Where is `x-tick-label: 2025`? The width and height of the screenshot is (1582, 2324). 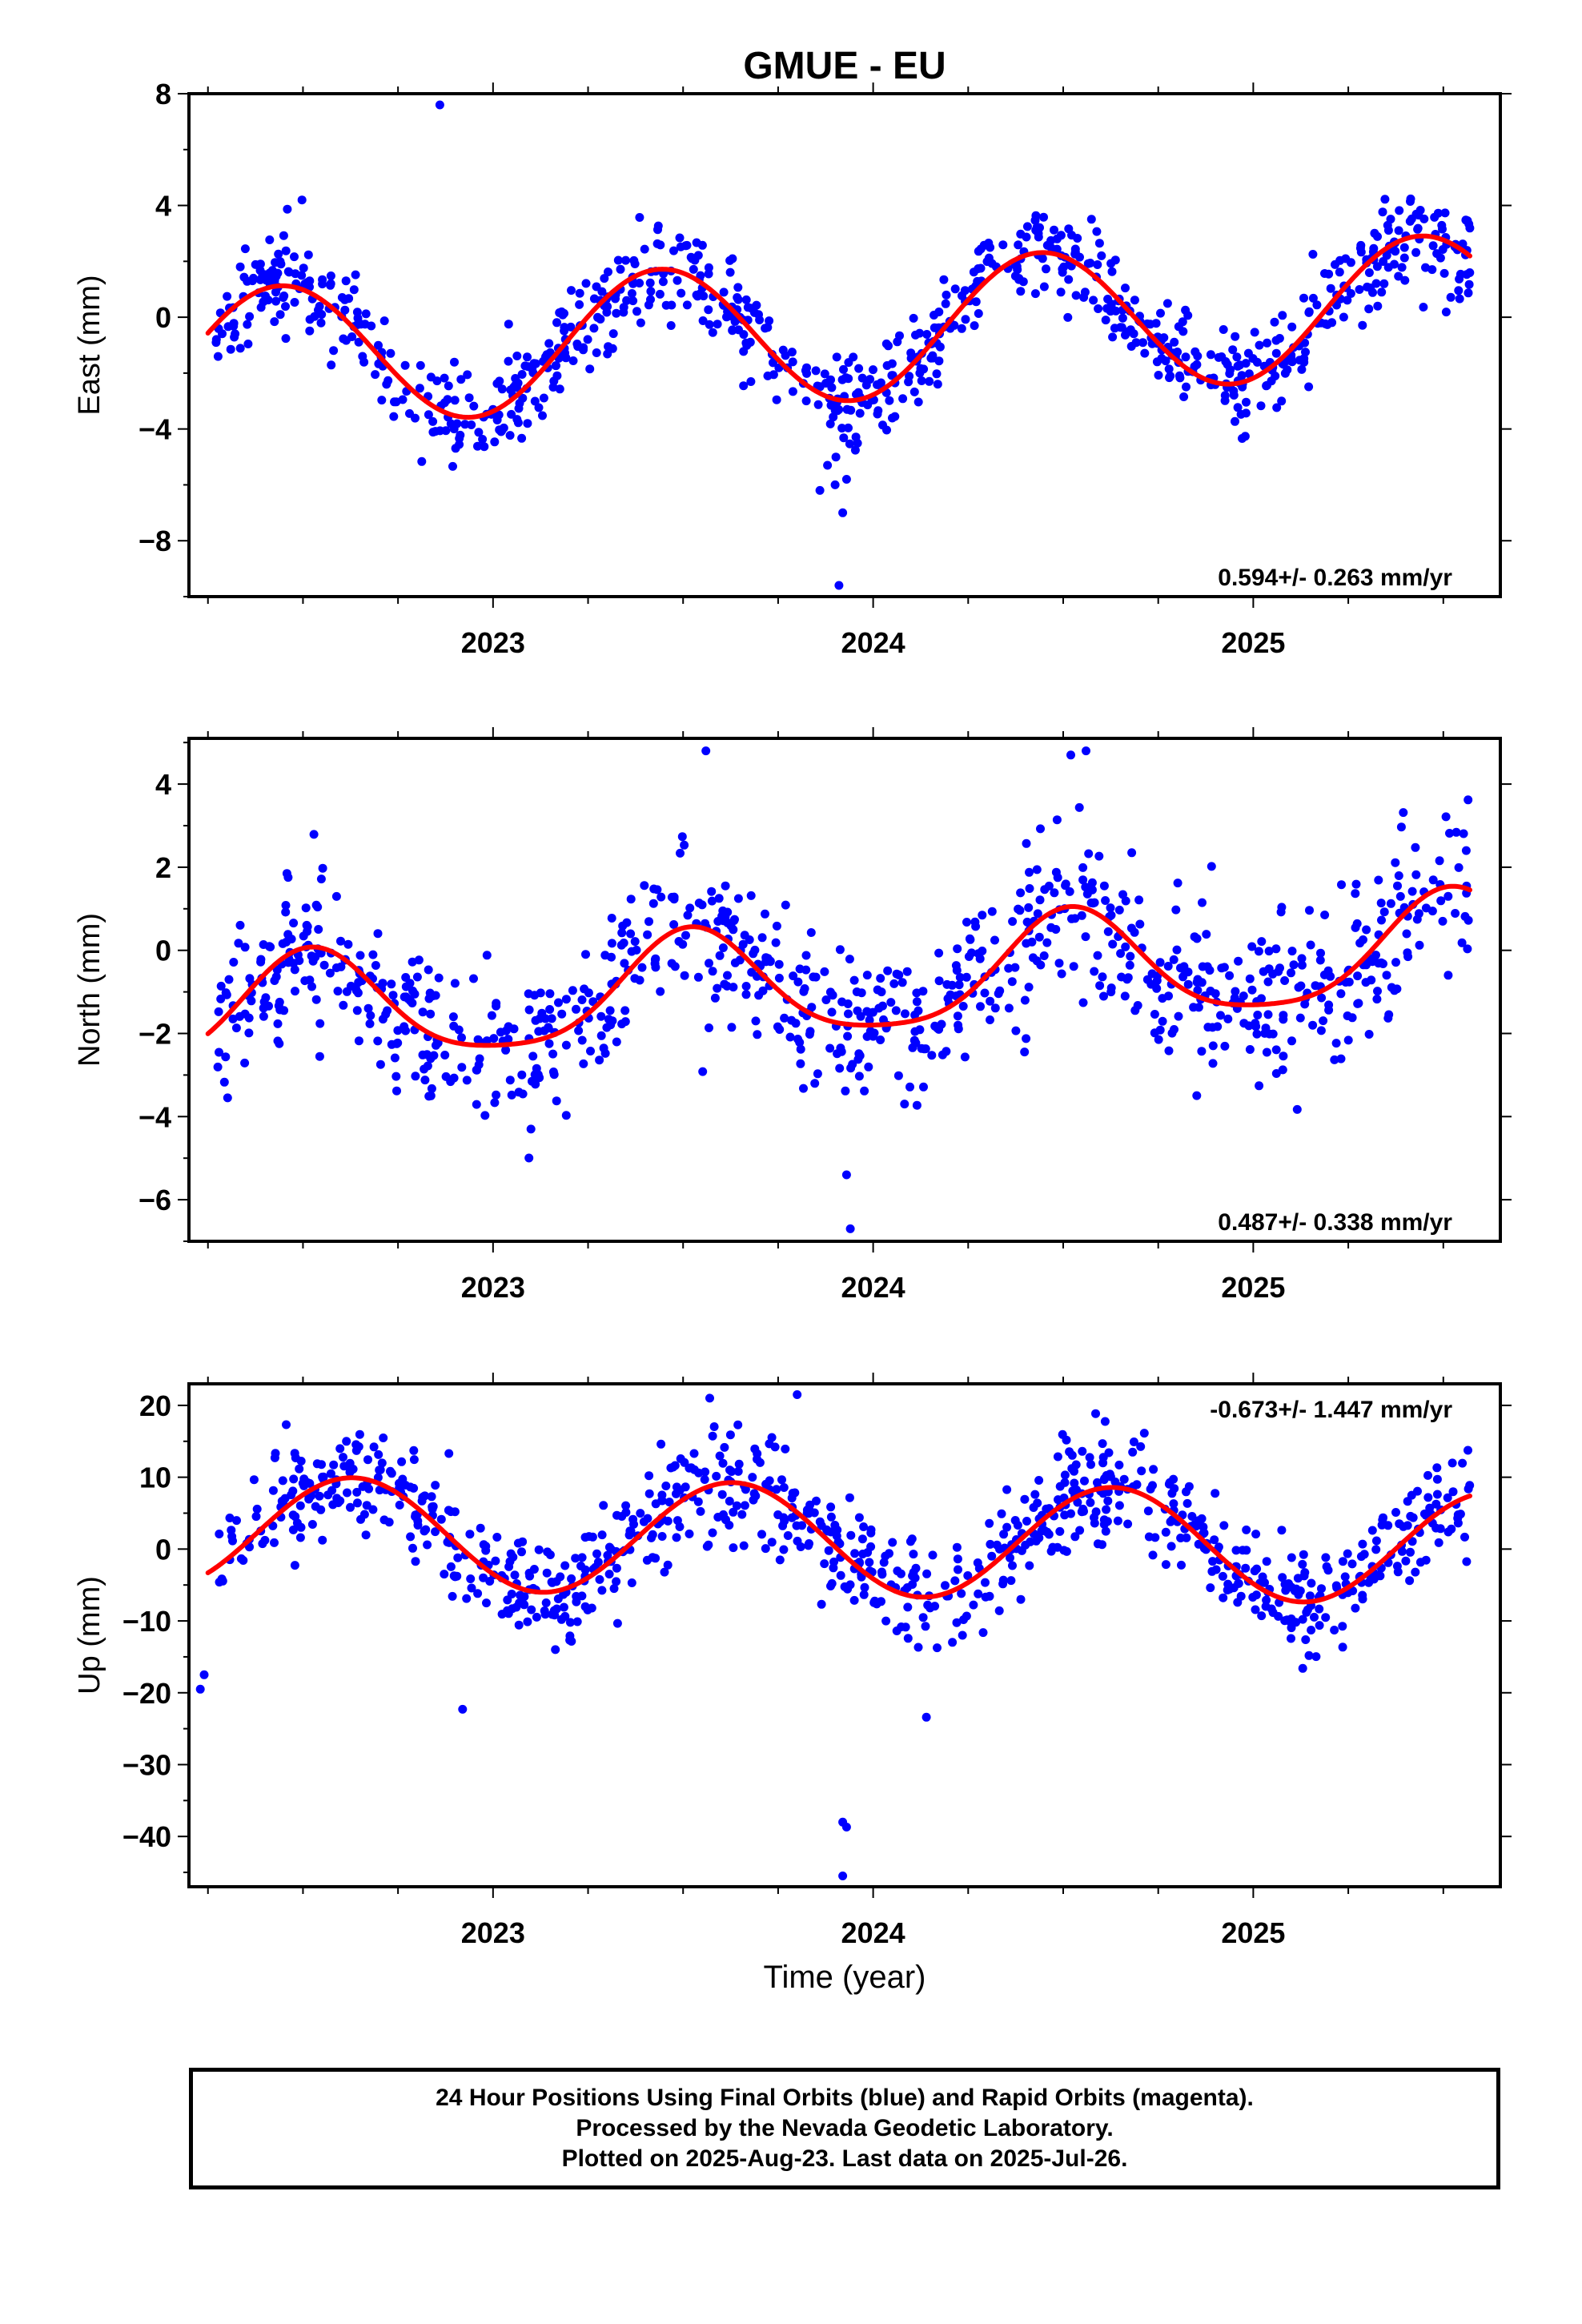
x-tick-label: 2025 is located at coordinates (1253, 1932).